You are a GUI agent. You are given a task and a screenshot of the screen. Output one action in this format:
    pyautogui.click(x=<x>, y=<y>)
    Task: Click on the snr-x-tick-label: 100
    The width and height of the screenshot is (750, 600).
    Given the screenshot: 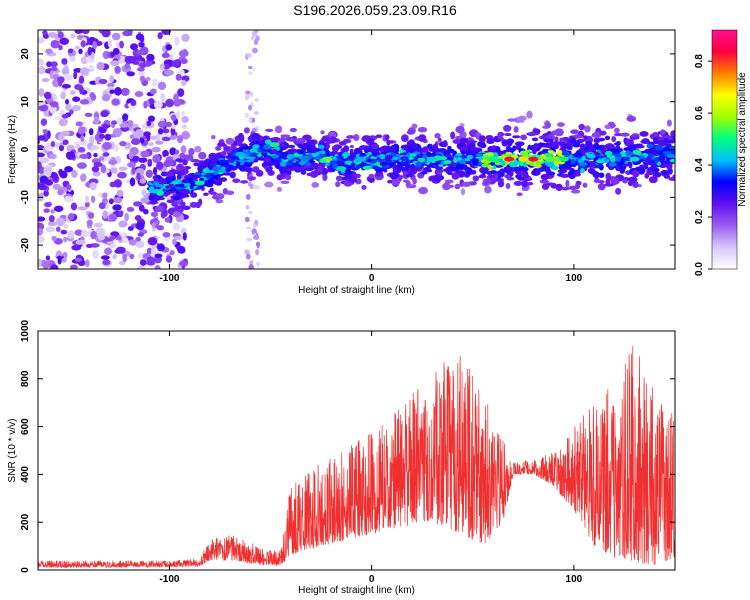 What is the action you would take?
    pyautogui.click(x=574, y=579)
    